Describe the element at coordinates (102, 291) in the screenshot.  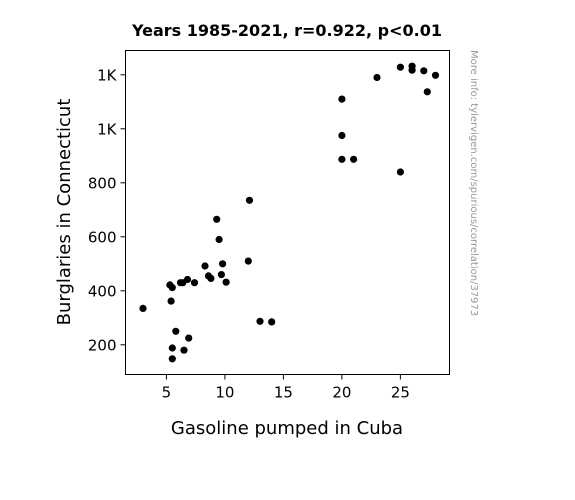
I see `y-tick-label: 400` at that location.